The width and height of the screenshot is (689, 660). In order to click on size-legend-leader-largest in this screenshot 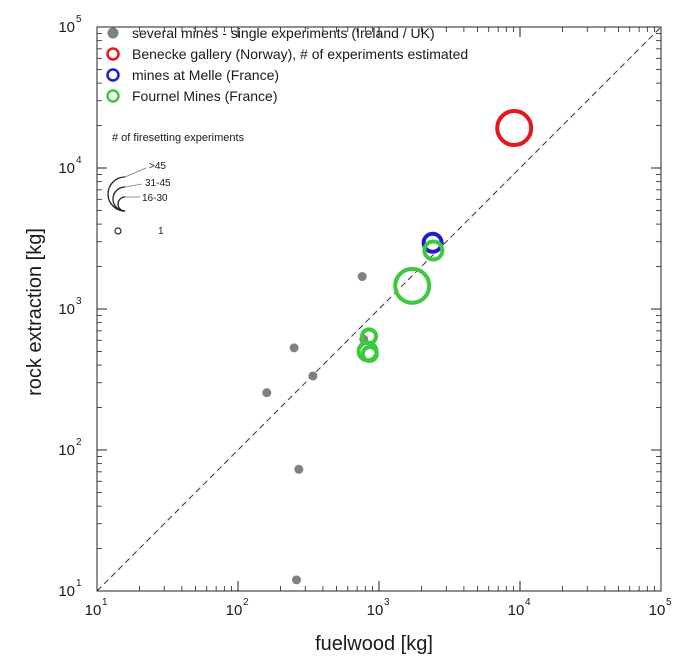, I will do `click(135, 172)`.